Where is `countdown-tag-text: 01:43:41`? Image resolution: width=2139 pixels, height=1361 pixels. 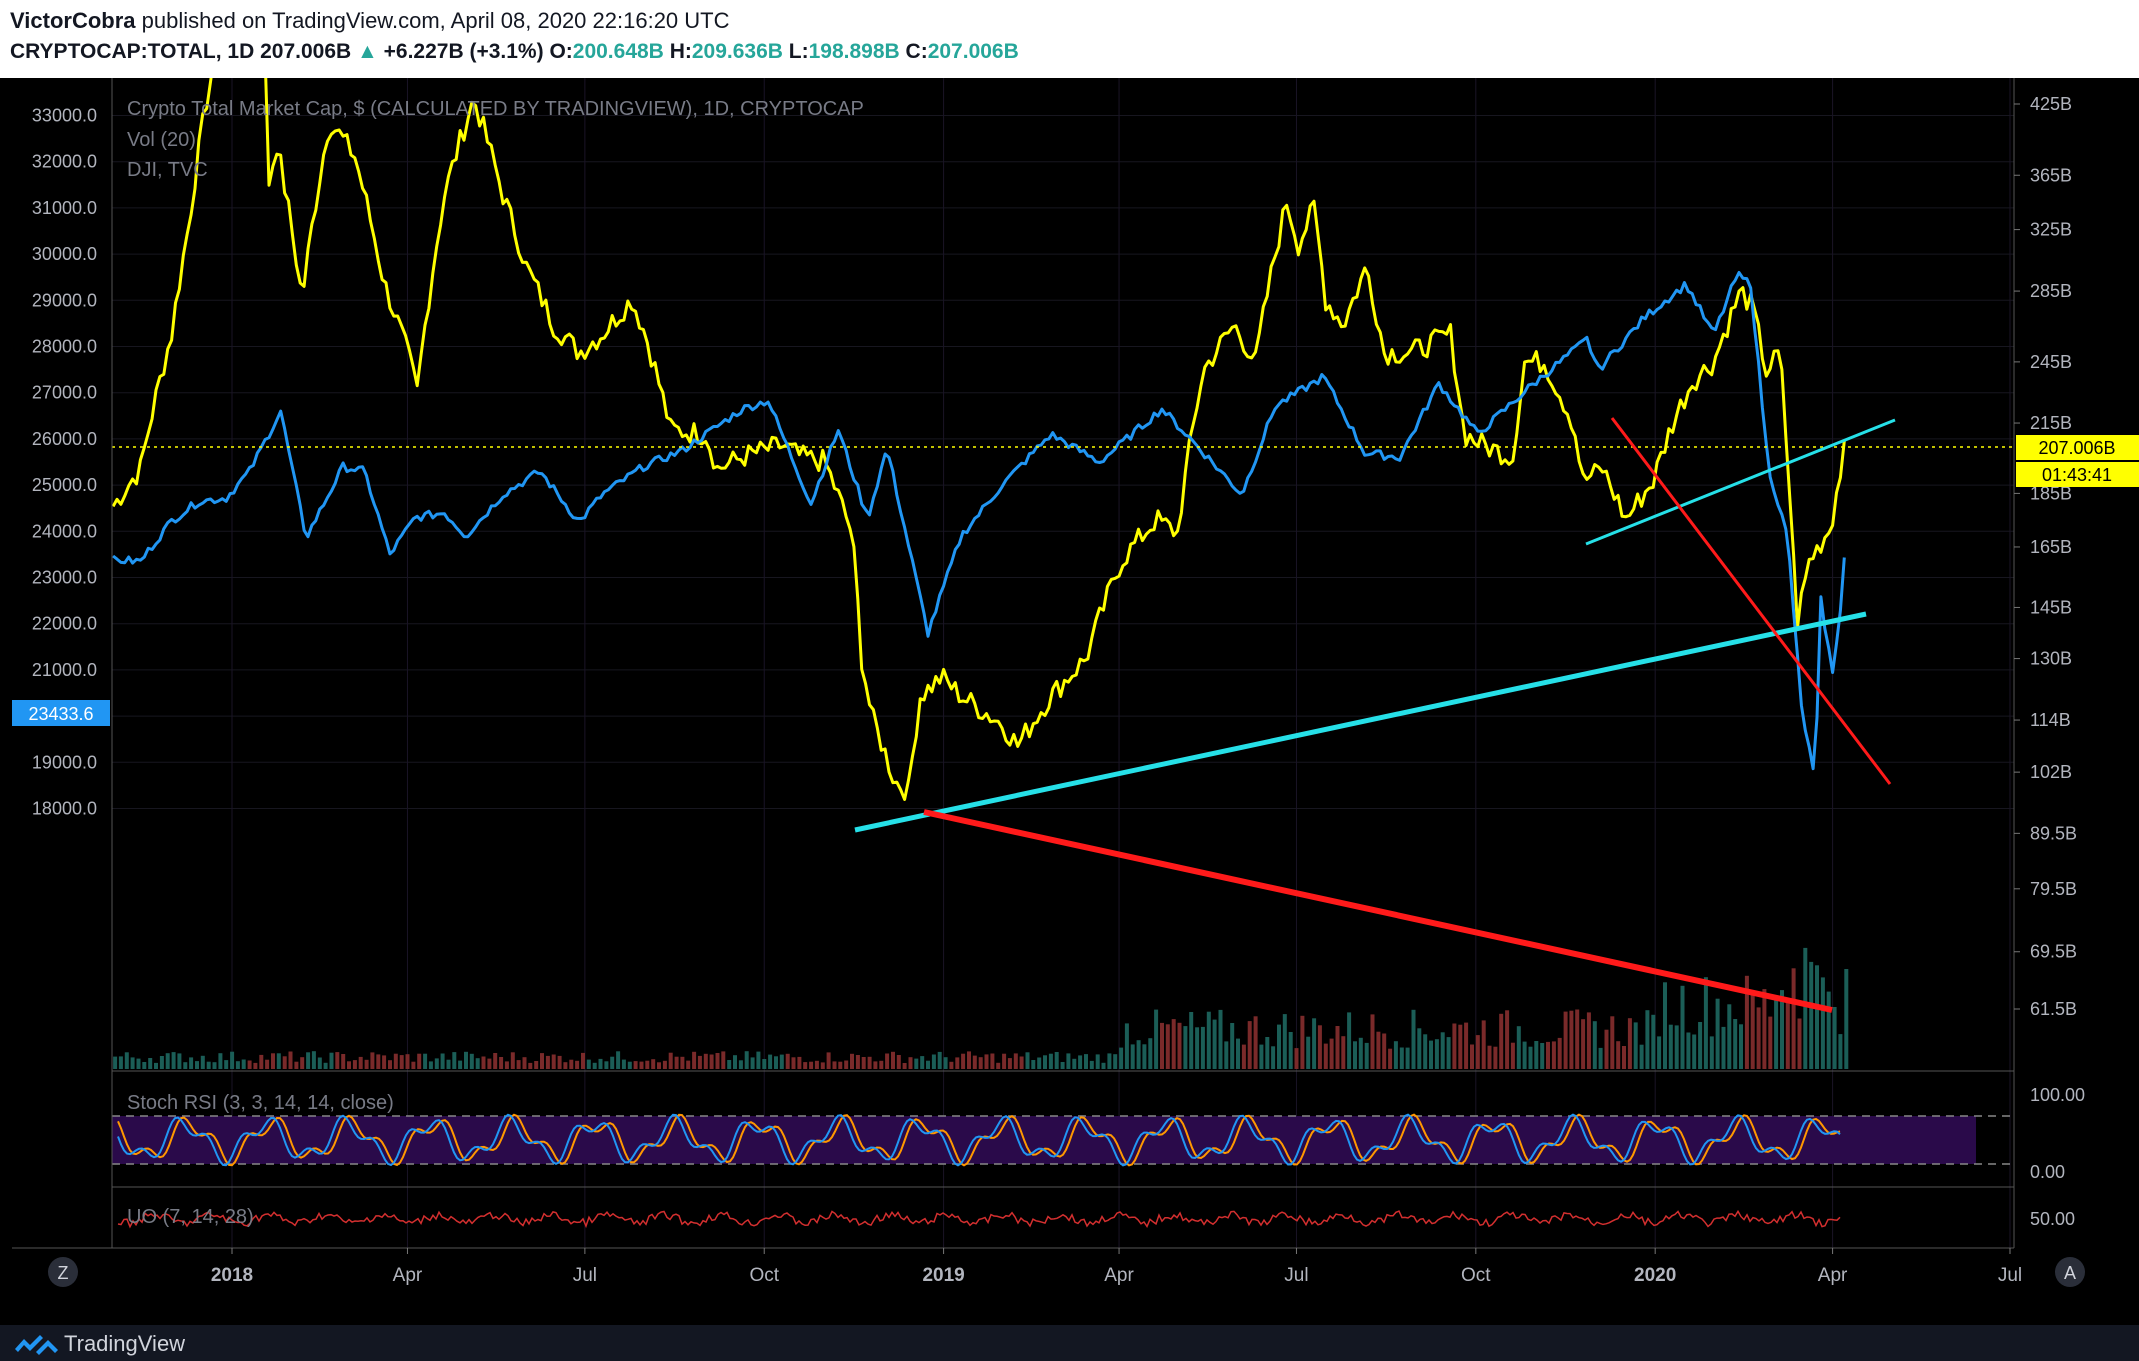 countdown-tag-text: 01:43:41 is located at coordinates (2077, 475).